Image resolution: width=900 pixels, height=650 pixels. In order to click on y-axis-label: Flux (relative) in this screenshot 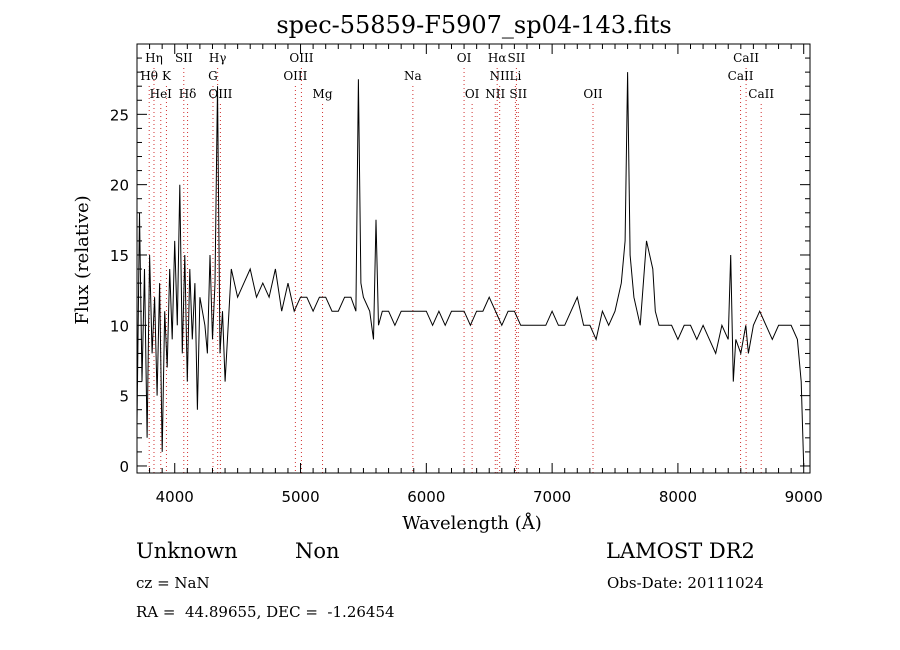, I will do `click(82, 259)`.